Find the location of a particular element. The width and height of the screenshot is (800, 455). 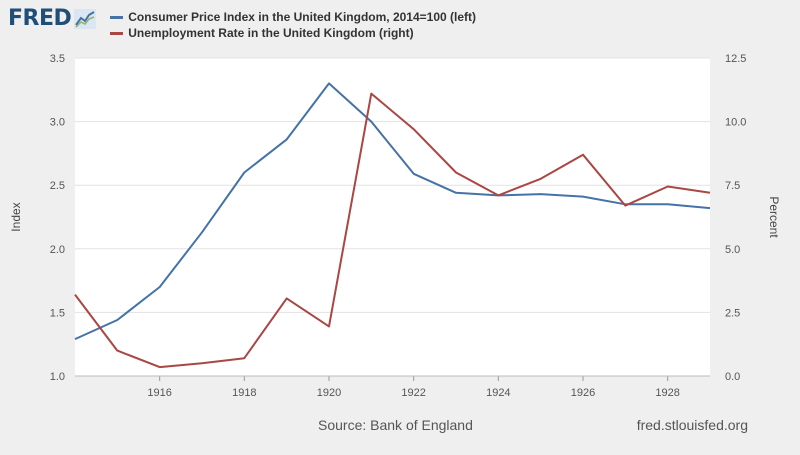

right-axis-ticks: 0.0 2.5 5.0 7.5 10.0 12.5 is located at coordinates (735, 218).